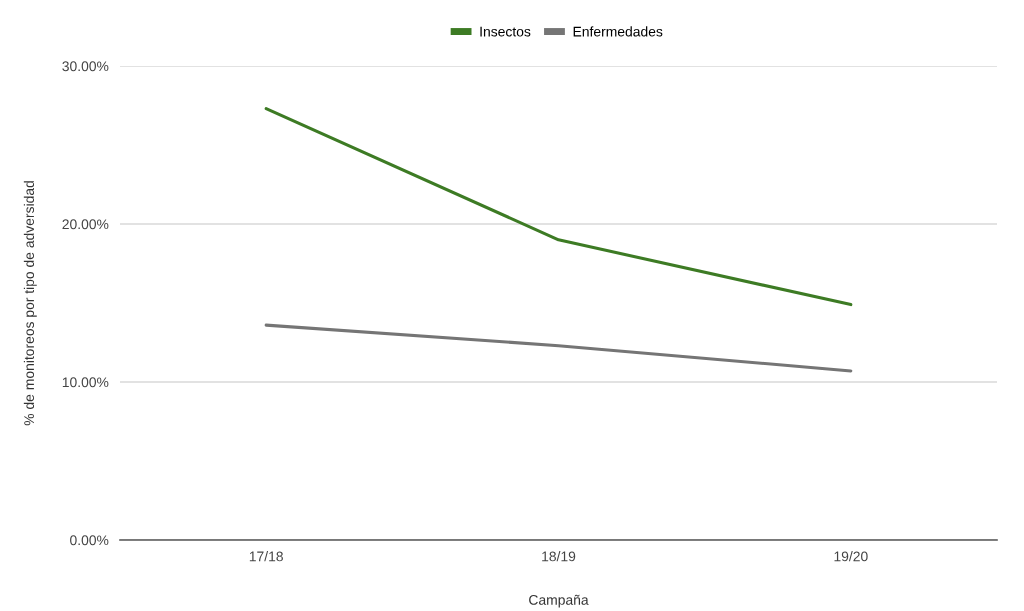 The height and width of the screenshot is (611, 1024). I want to click on y-tick-label: 30.00%, so click(85, 66).